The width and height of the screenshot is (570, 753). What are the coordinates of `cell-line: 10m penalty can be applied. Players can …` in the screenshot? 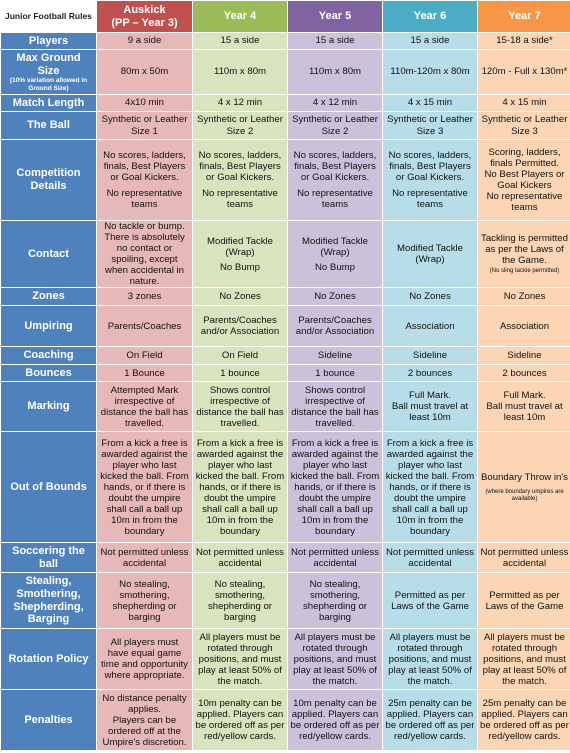 It's located at (240, 720).